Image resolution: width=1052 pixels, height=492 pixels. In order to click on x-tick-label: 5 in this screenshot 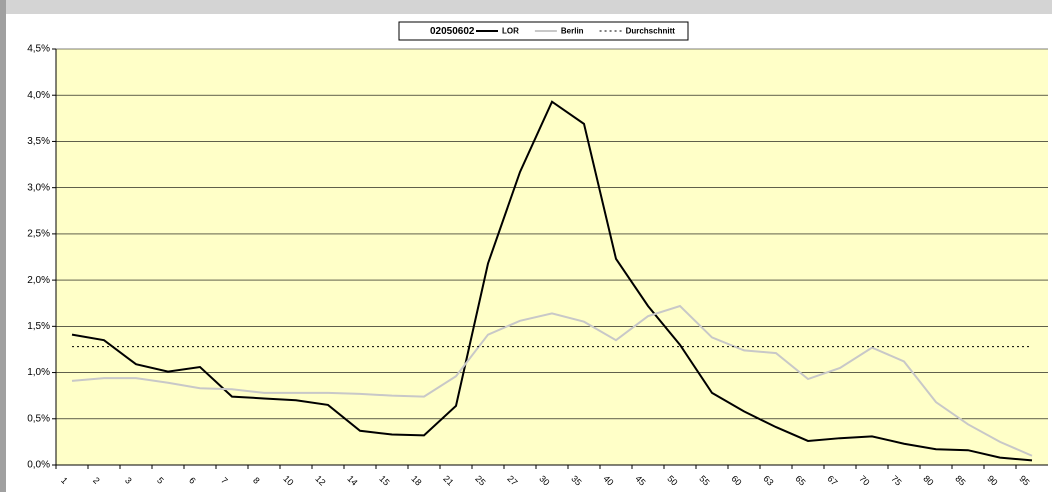, I will do `click(160, 480)`.